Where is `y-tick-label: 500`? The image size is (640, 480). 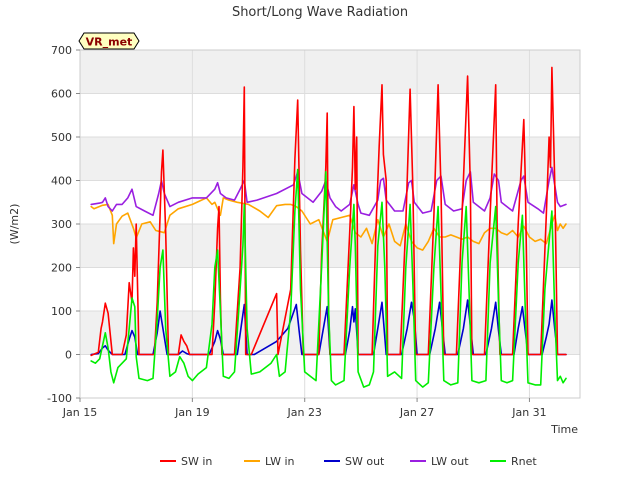
y-tick-label: 500 is located at coordinates (61, 137).